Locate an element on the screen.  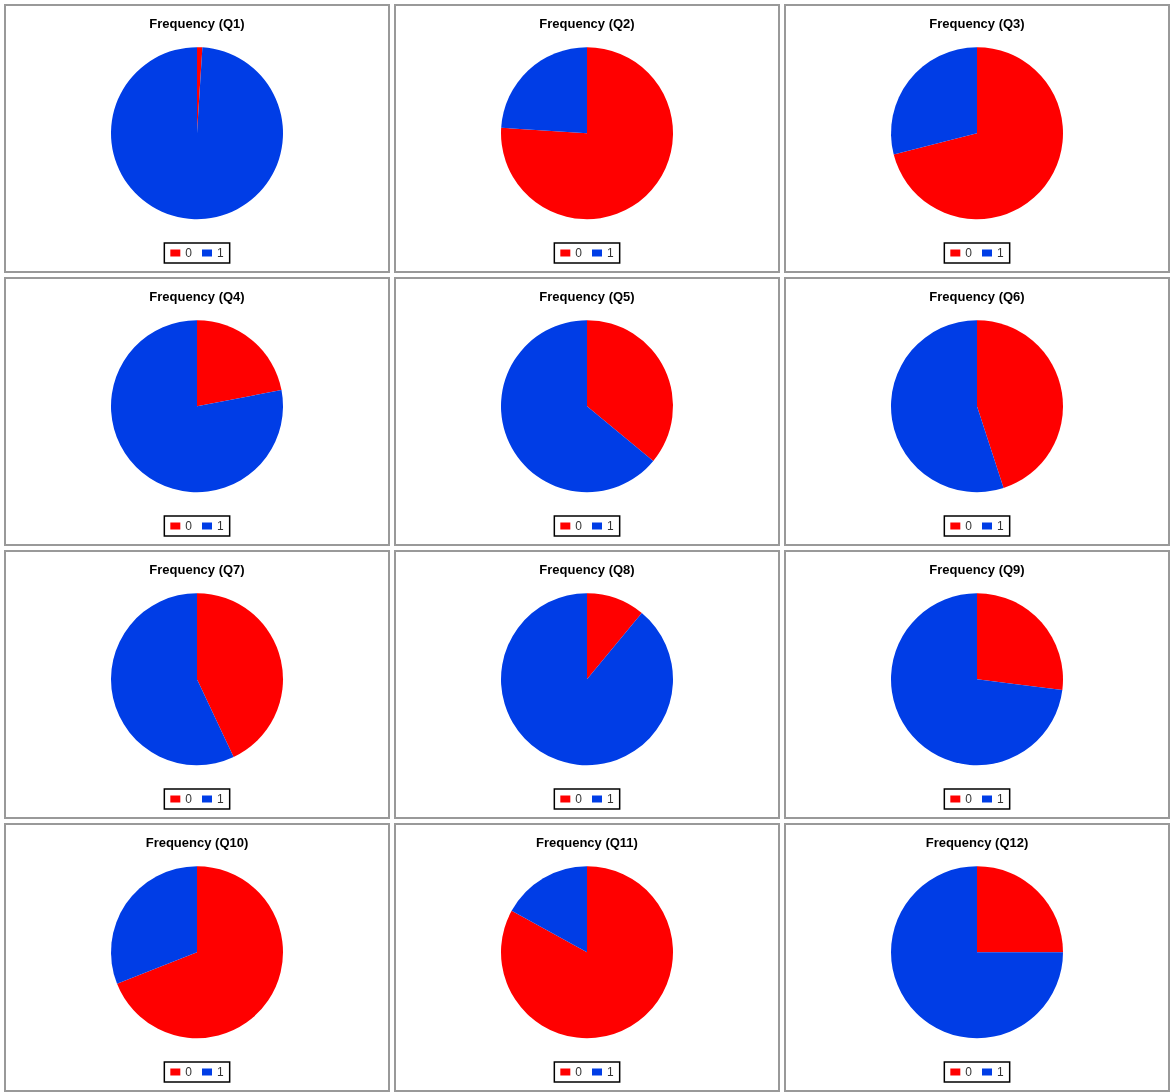
chart-title: Frequency (Q4) is located at coordinates (197, 296).